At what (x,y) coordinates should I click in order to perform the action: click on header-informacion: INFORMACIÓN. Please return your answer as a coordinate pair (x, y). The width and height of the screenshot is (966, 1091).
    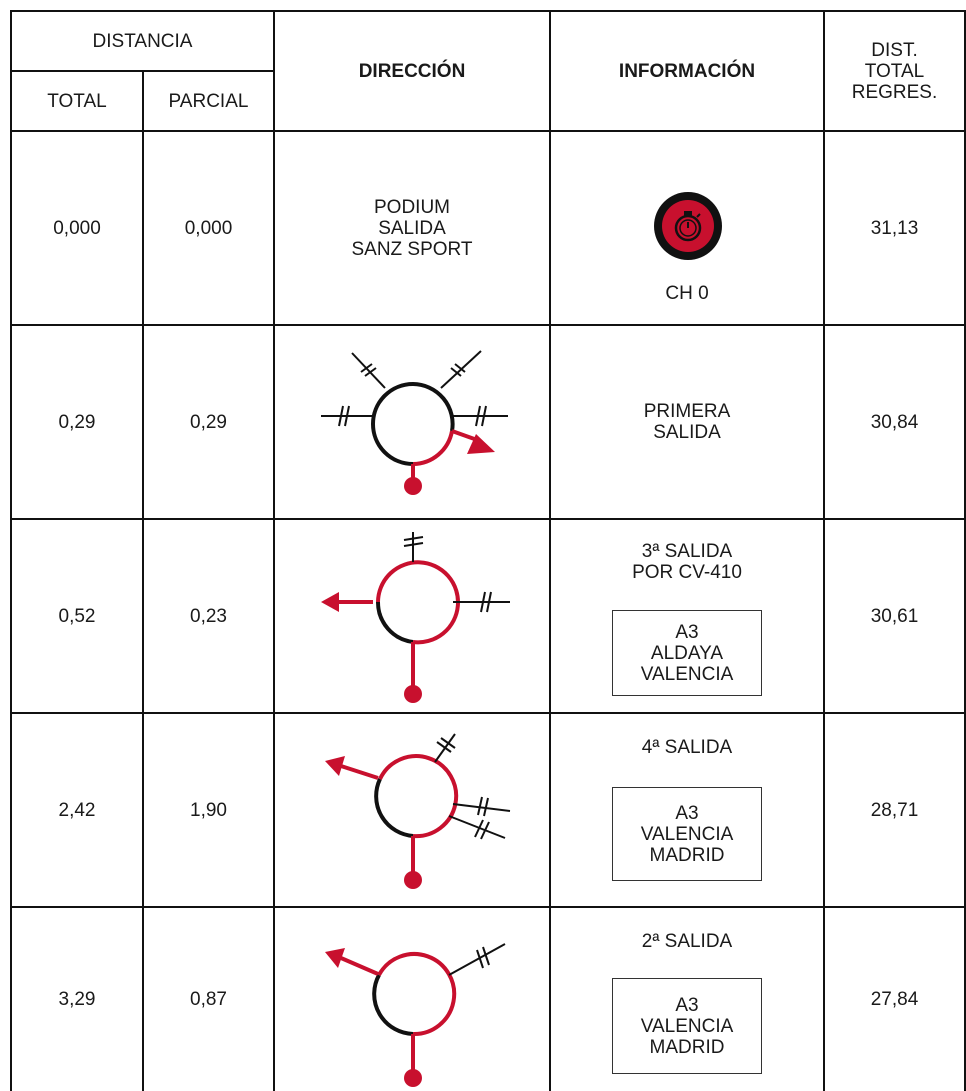
    Looking at the image, I should click on (687, 71).